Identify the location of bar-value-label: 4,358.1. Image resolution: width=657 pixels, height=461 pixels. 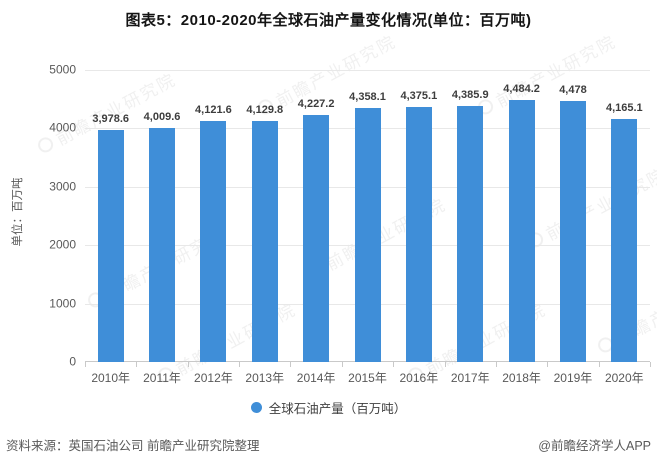
(367, 96).